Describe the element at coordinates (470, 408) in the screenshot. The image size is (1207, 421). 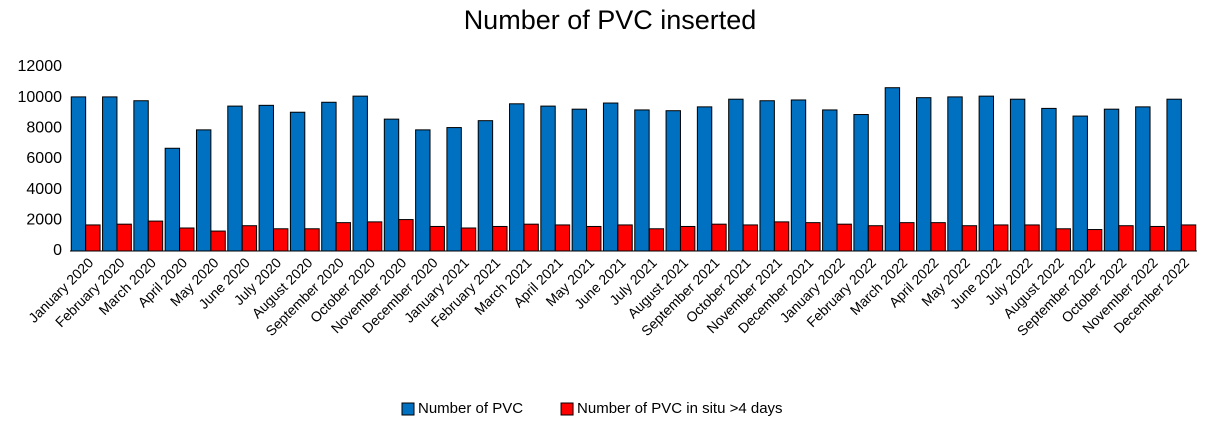
I see `legend-label: Number of PVC` at that location.